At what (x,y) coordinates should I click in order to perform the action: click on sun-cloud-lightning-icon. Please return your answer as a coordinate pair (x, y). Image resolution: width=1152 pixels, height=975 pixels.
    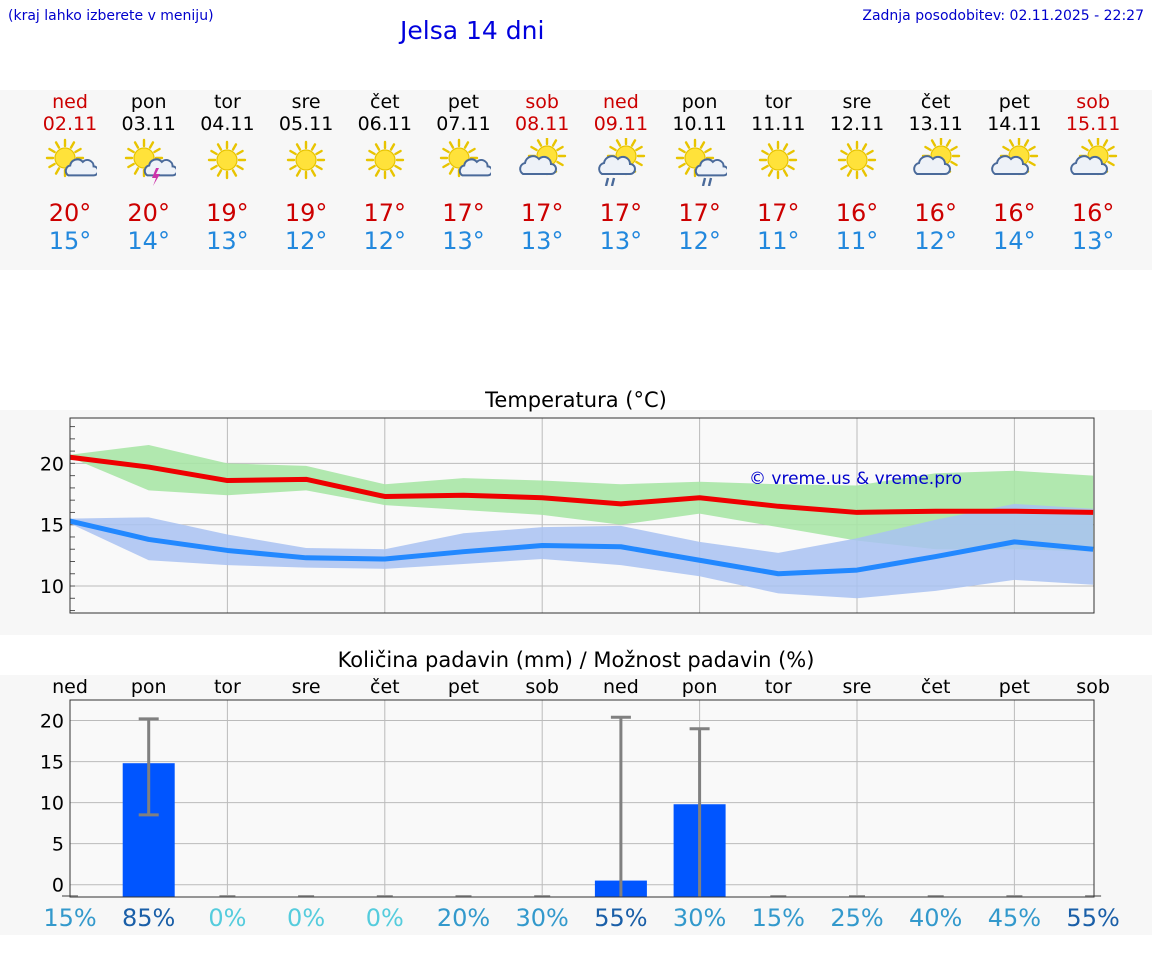
    Looking at the image, I should click on (150, 162).